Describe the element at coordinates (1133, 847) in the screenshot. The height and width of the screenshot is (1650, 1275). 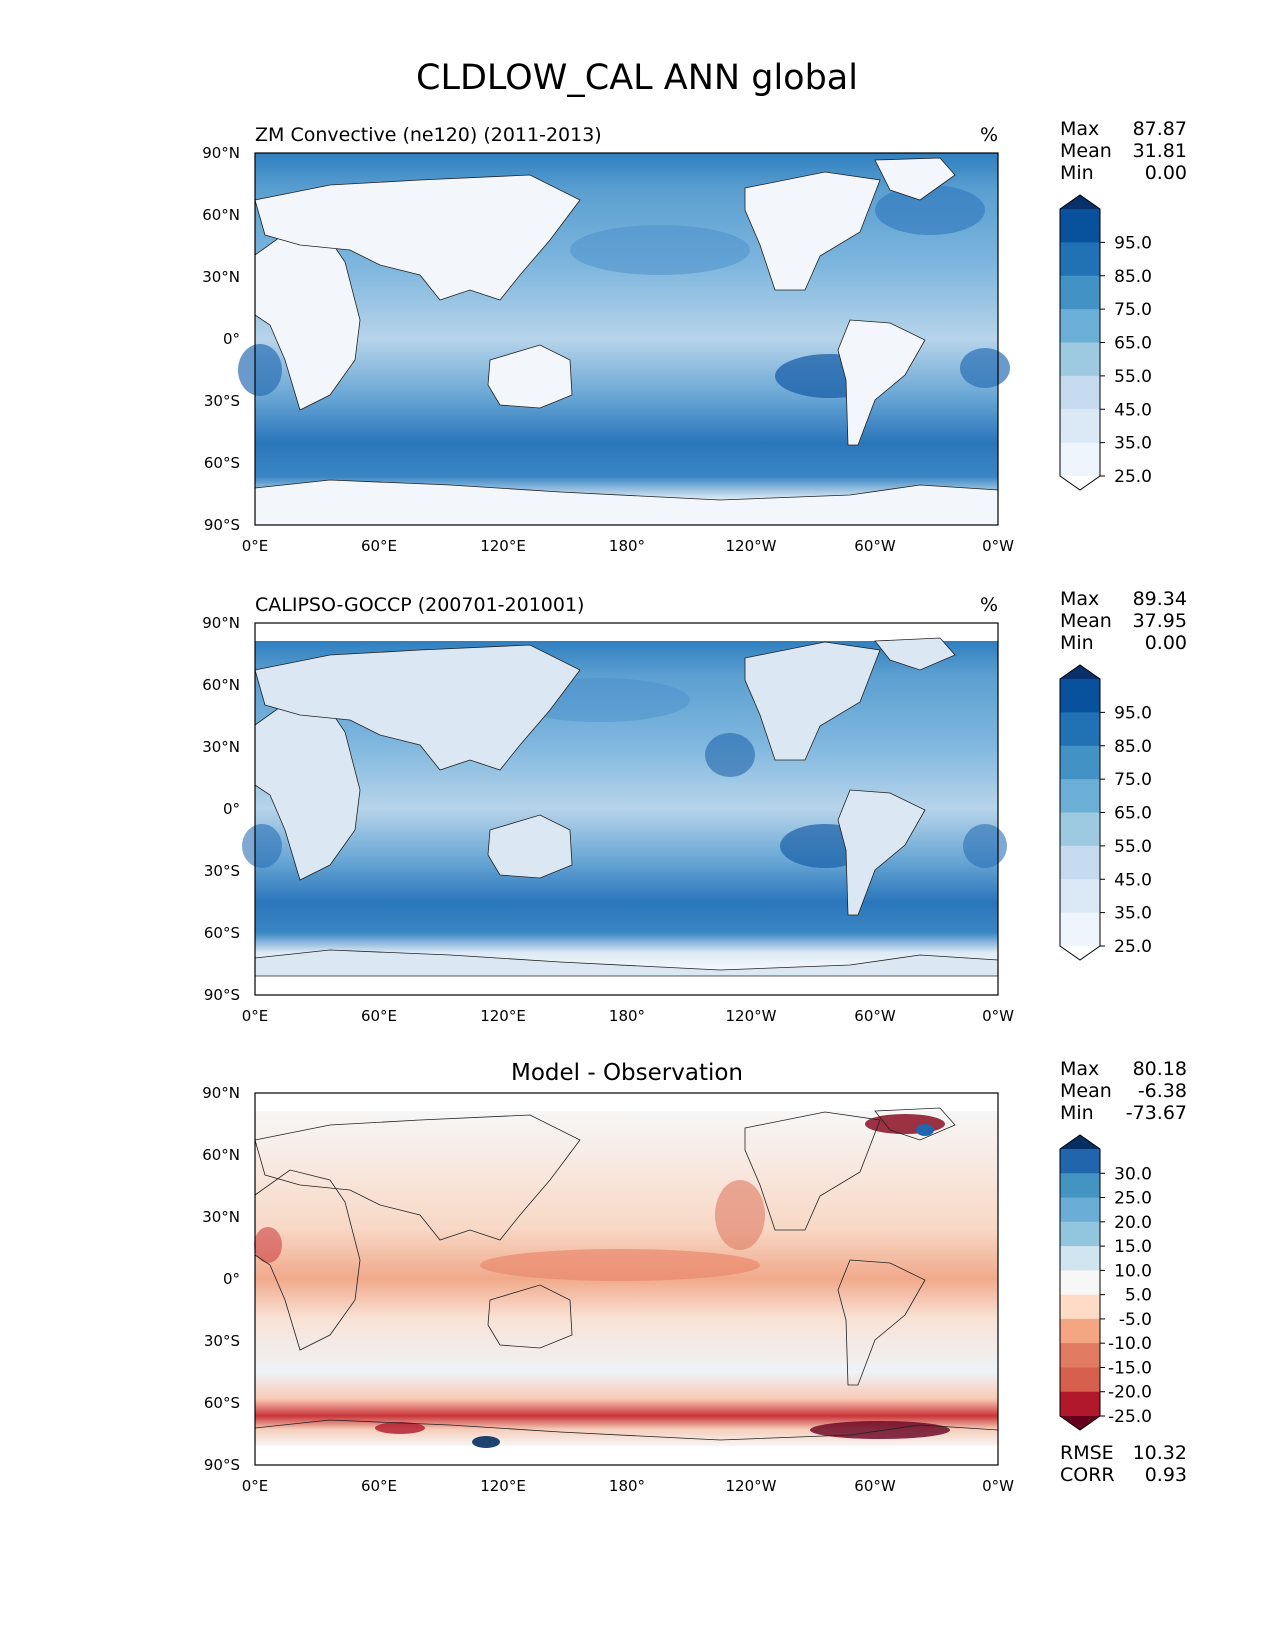
I see `colorbar-tick-label: 55.0` at that location.